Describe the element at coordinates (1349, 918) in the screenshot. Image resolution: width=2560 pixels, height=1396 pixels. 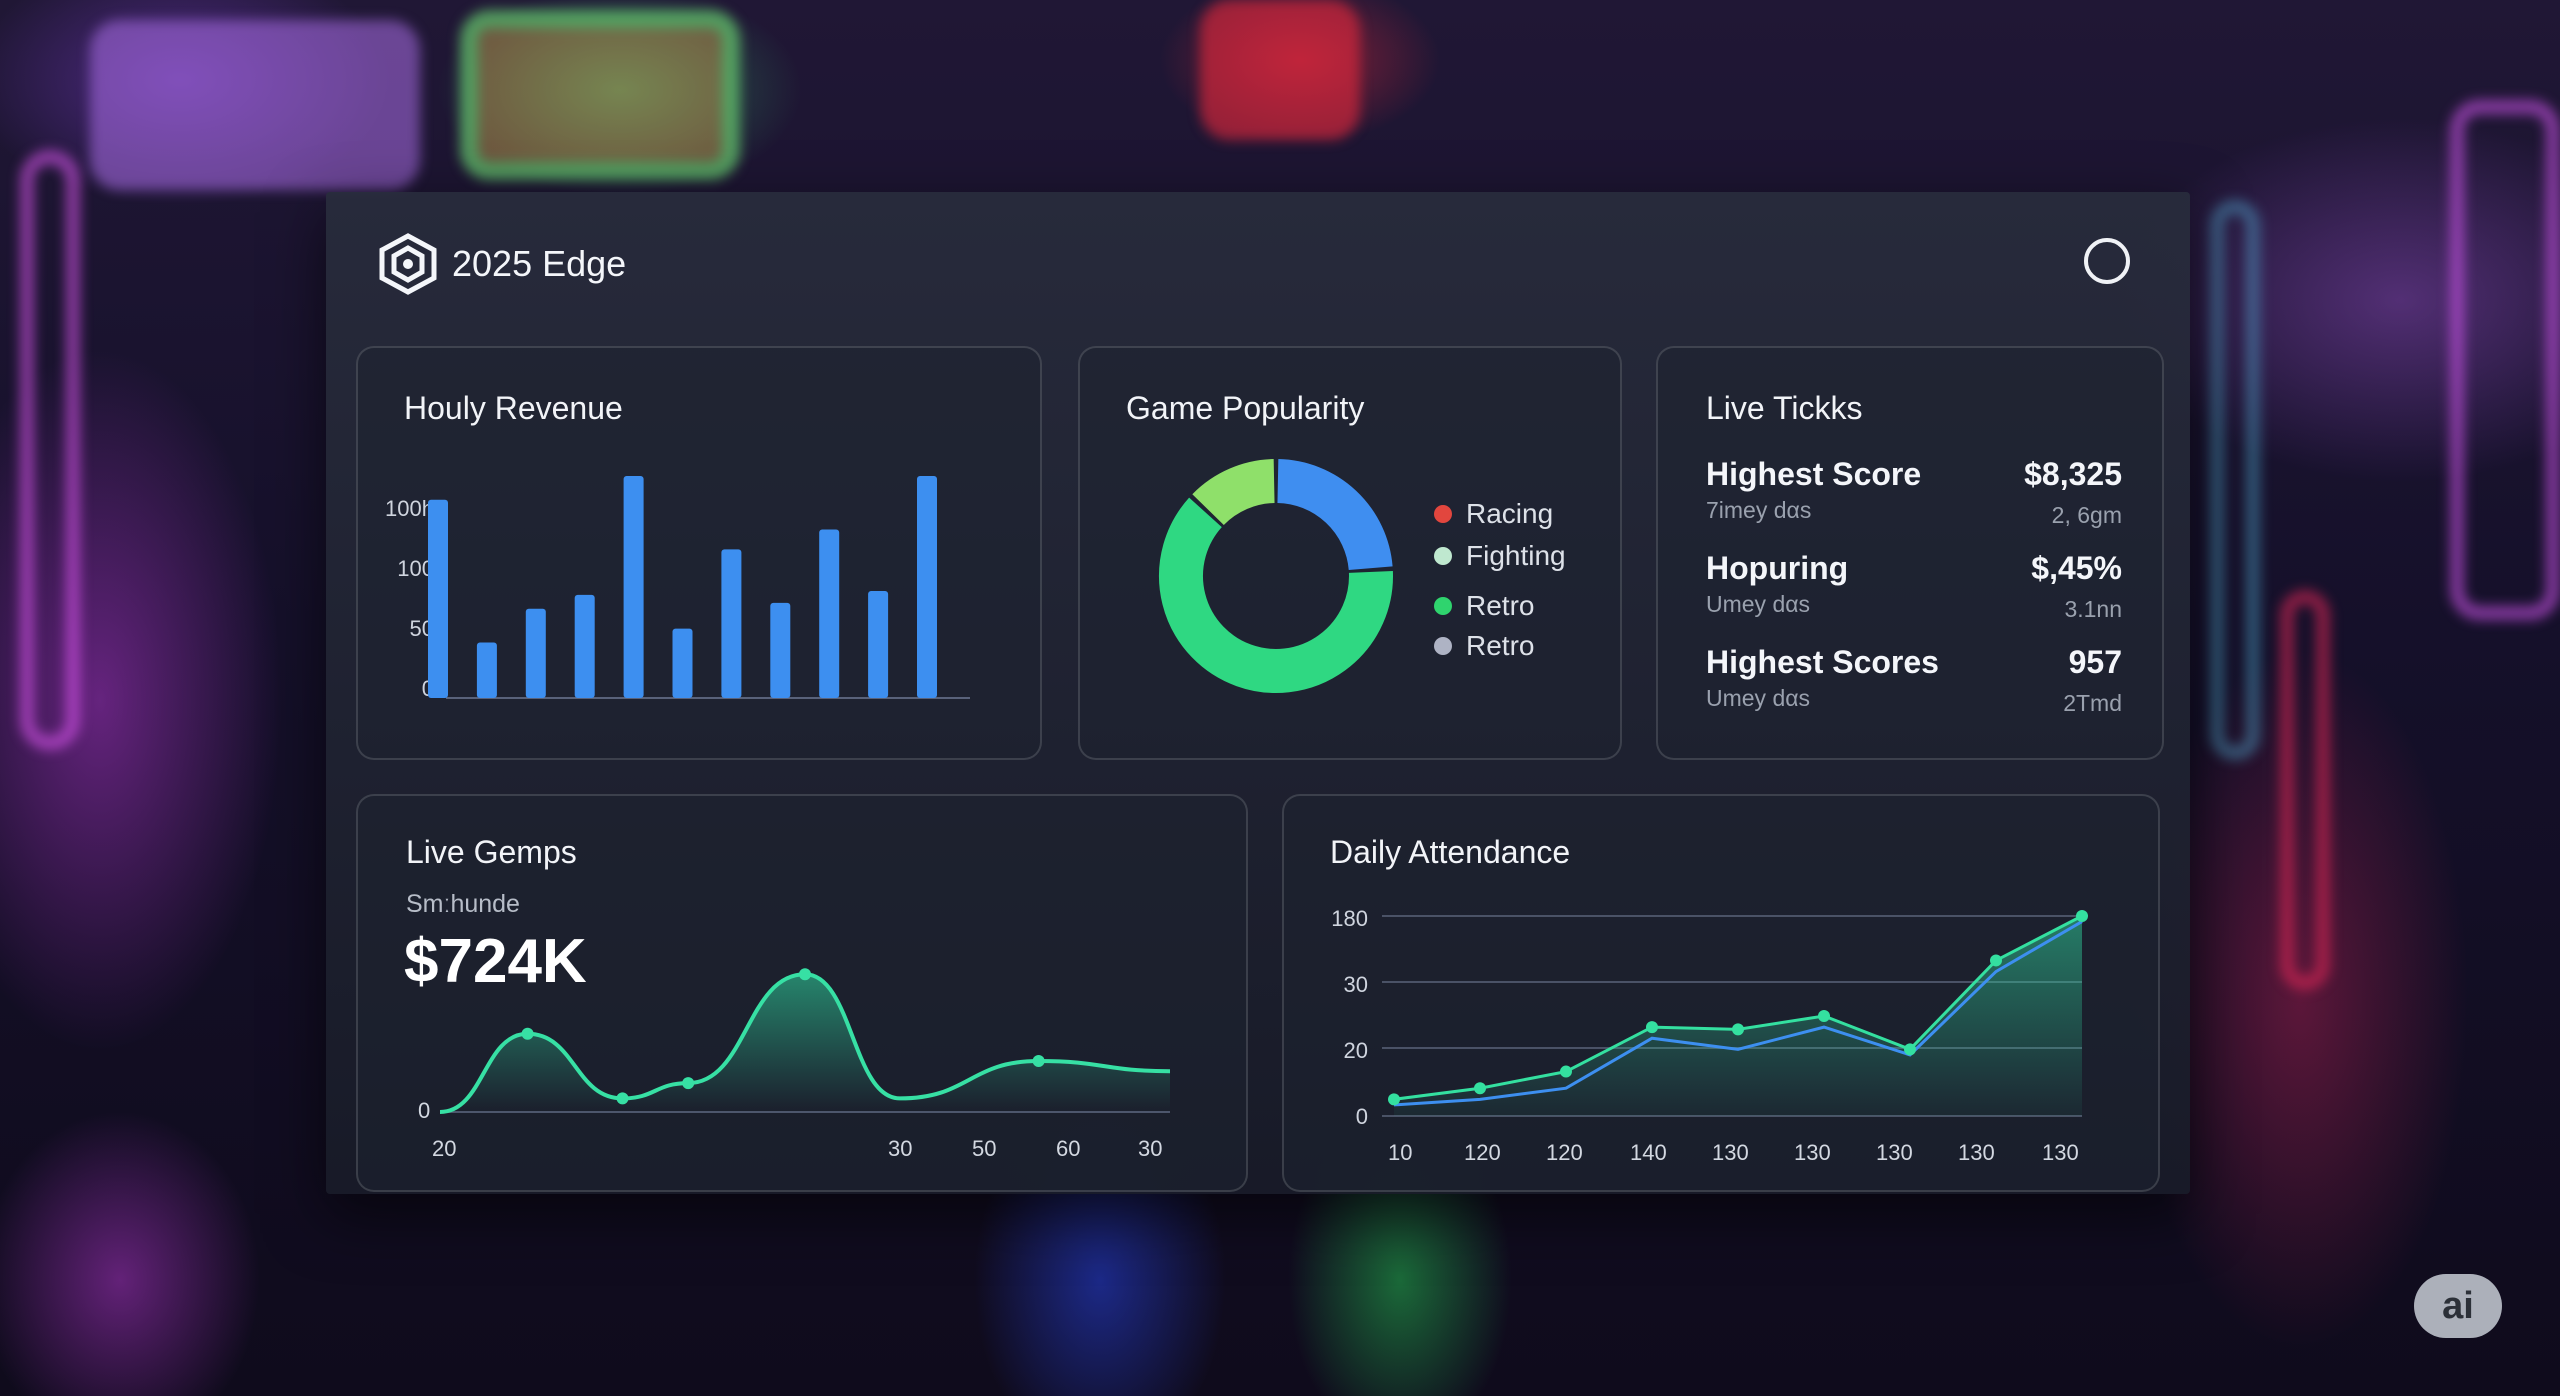
I see `y-tick-label: 180` at that location.